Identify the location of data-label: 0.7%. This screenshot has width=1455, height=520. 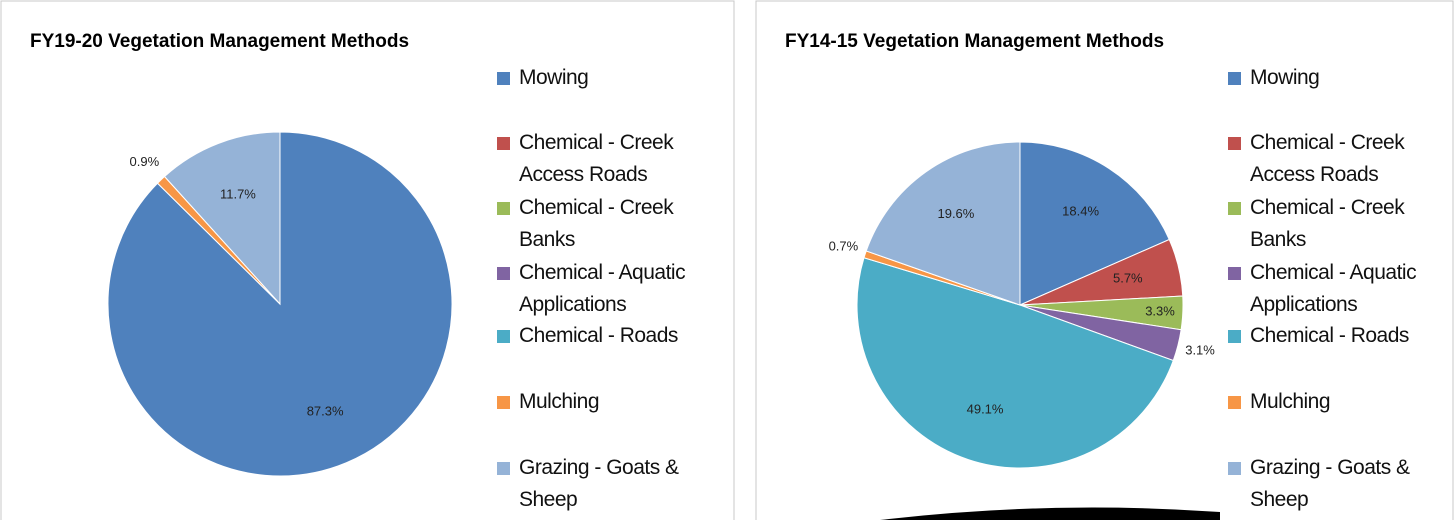
(844, 246).